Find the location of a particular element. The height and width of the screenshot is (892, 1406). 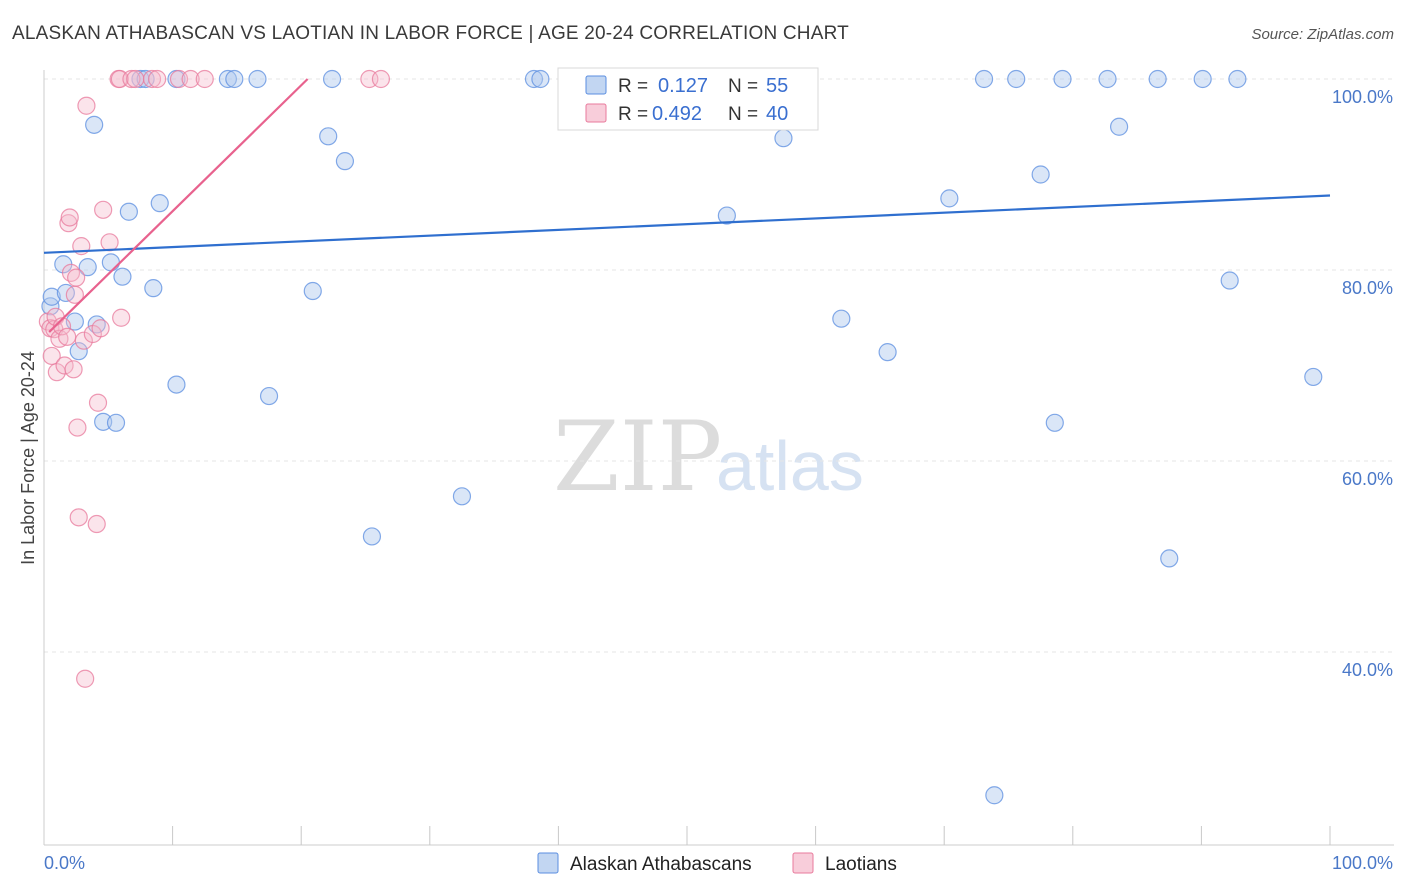

y-axis-label: In Labor Force | Age 20-24 is located at coordinates (28, 458).